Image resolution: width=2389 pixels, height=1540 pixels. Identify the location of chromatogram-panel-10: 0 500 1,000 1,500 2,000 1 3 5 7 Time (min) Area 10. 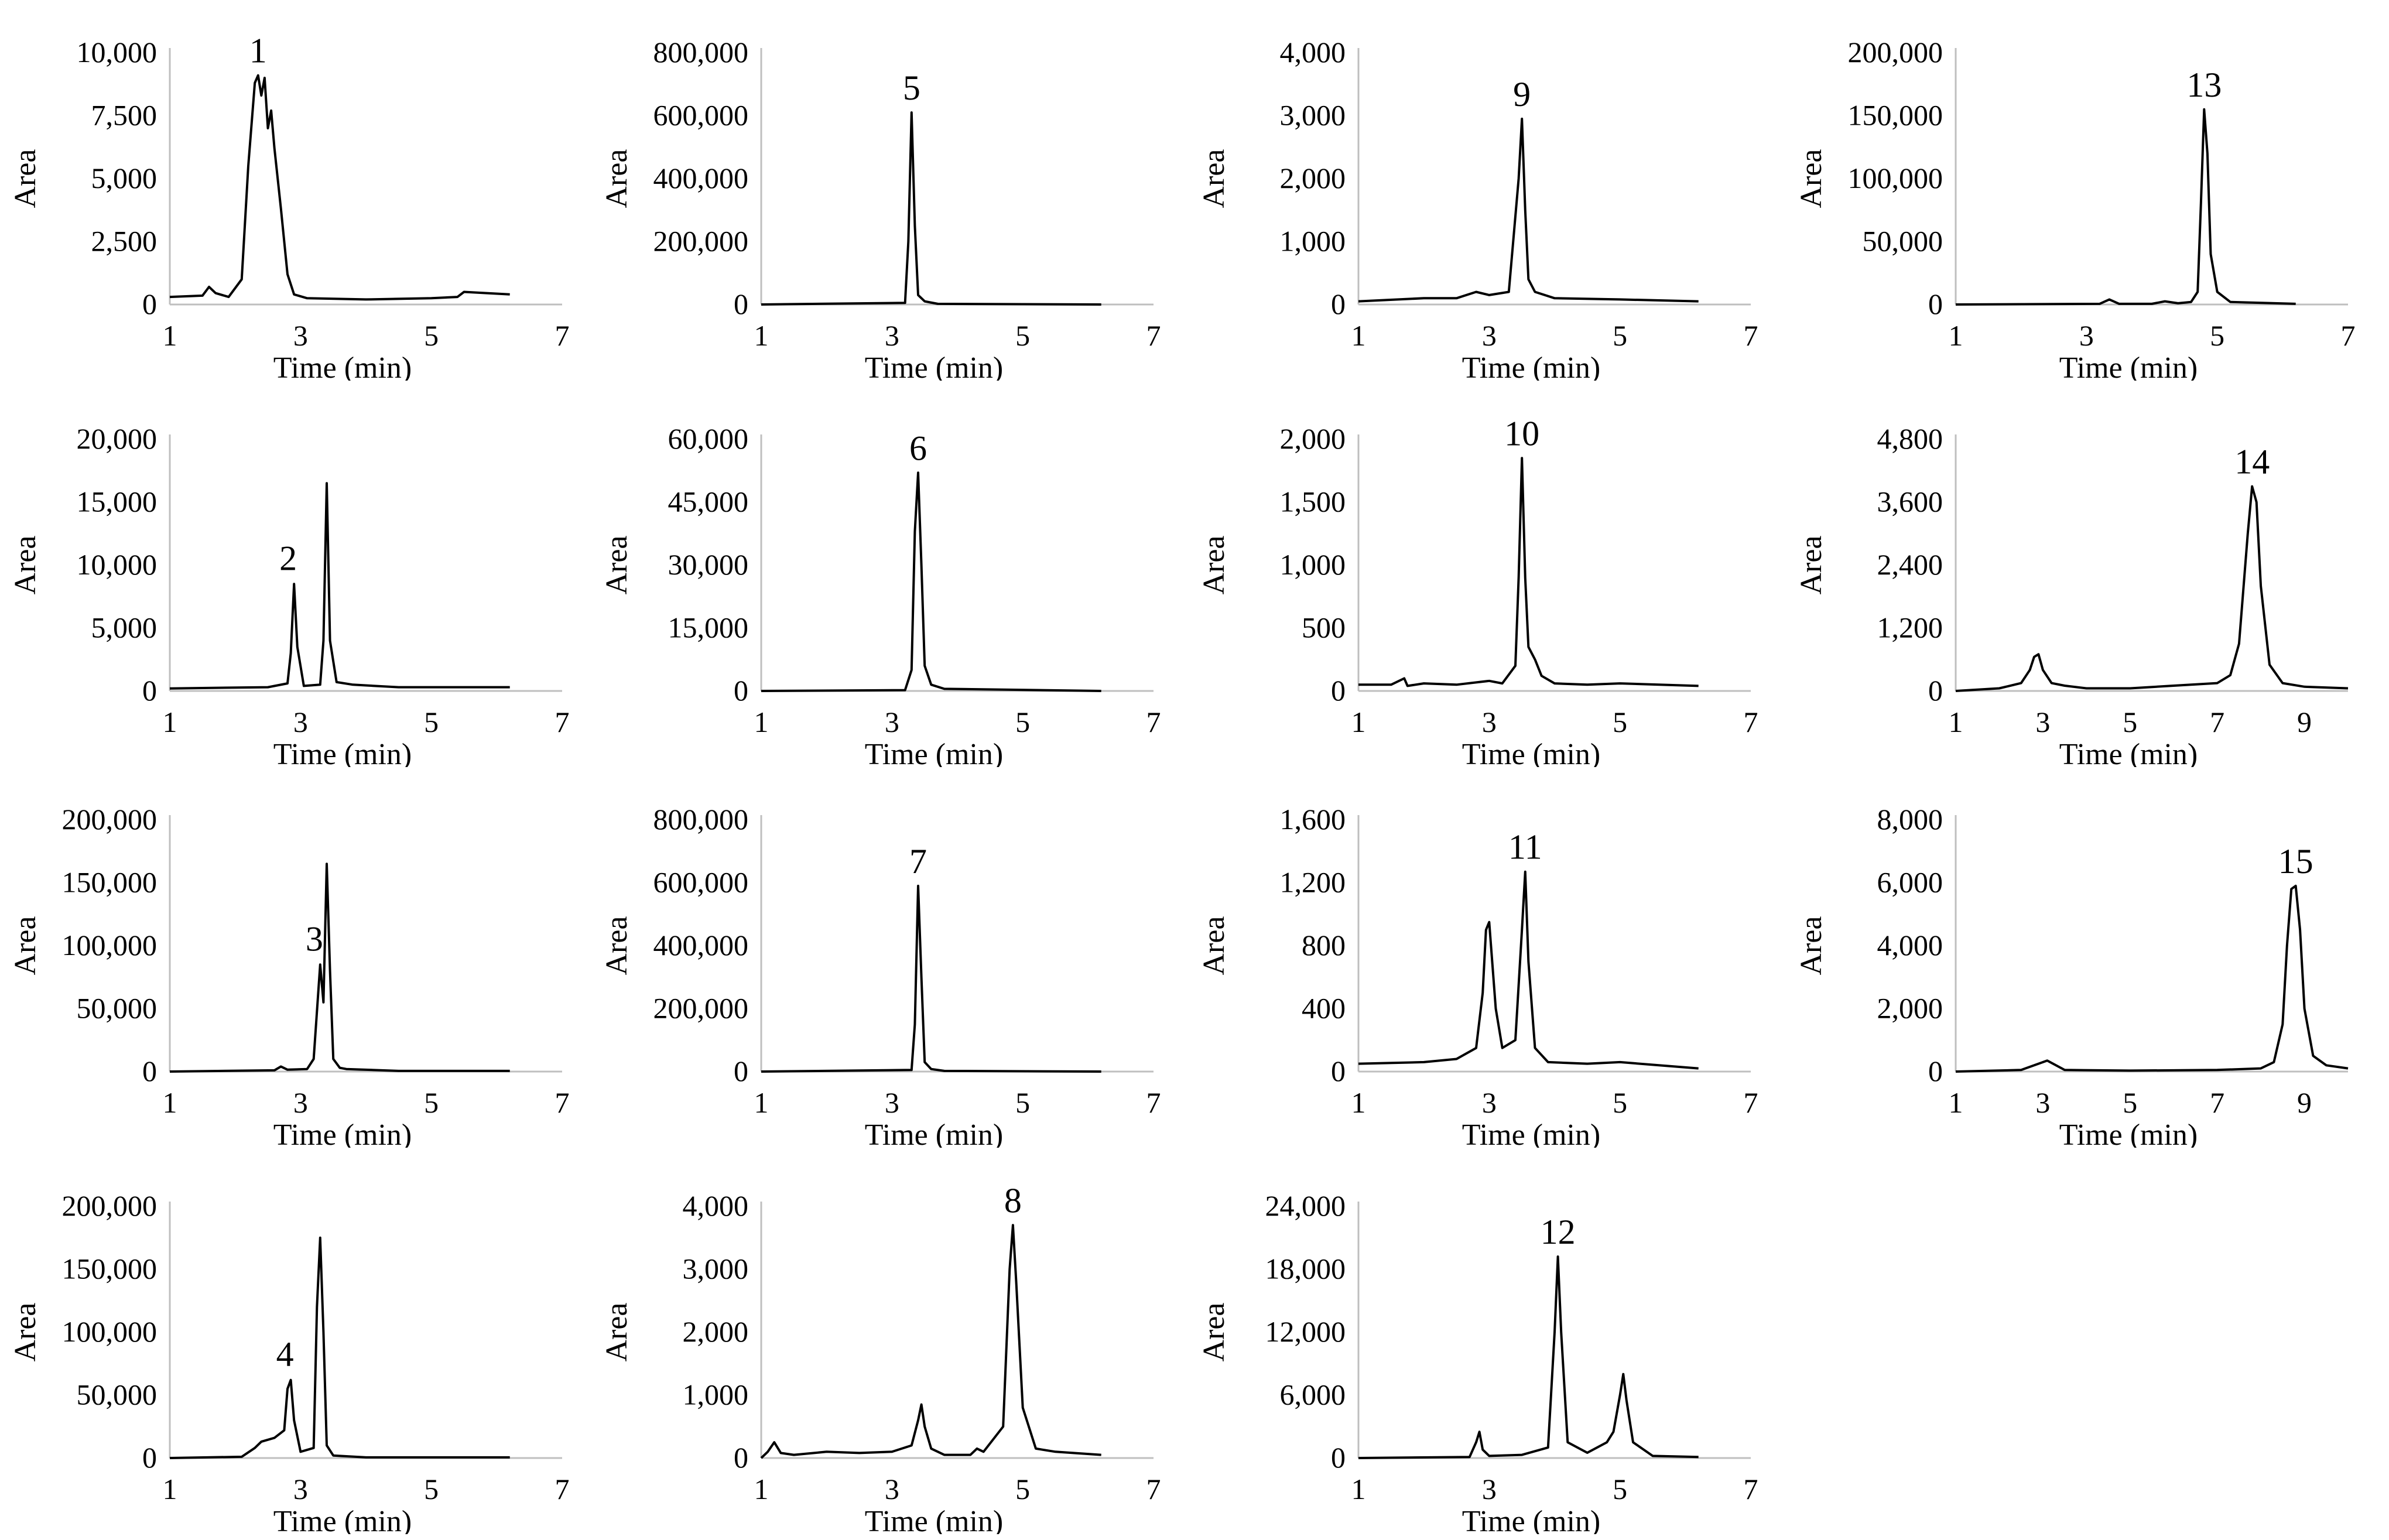
(1482, 581).